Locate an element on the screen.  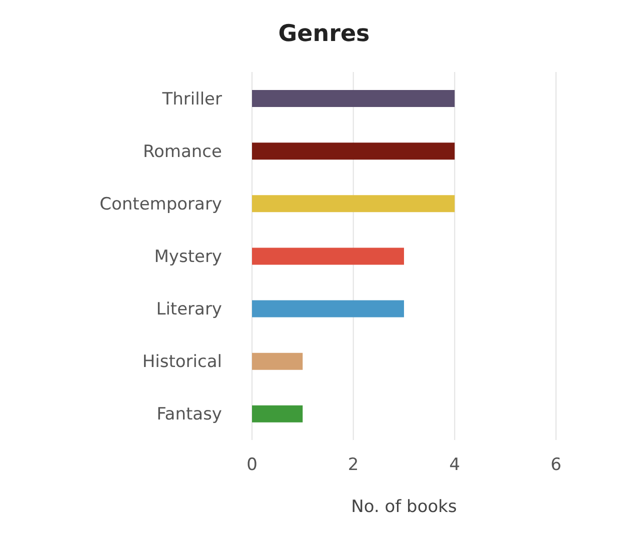
y-tick-label: Literary is located at coordinates (189, 310).